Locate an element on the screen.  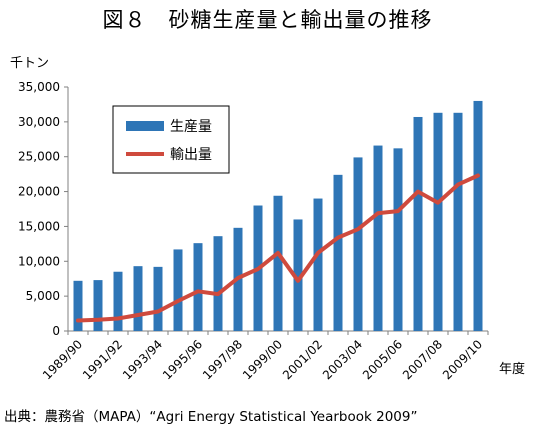
y-tick-label: 5,000 is located at coordinates (43, 296).